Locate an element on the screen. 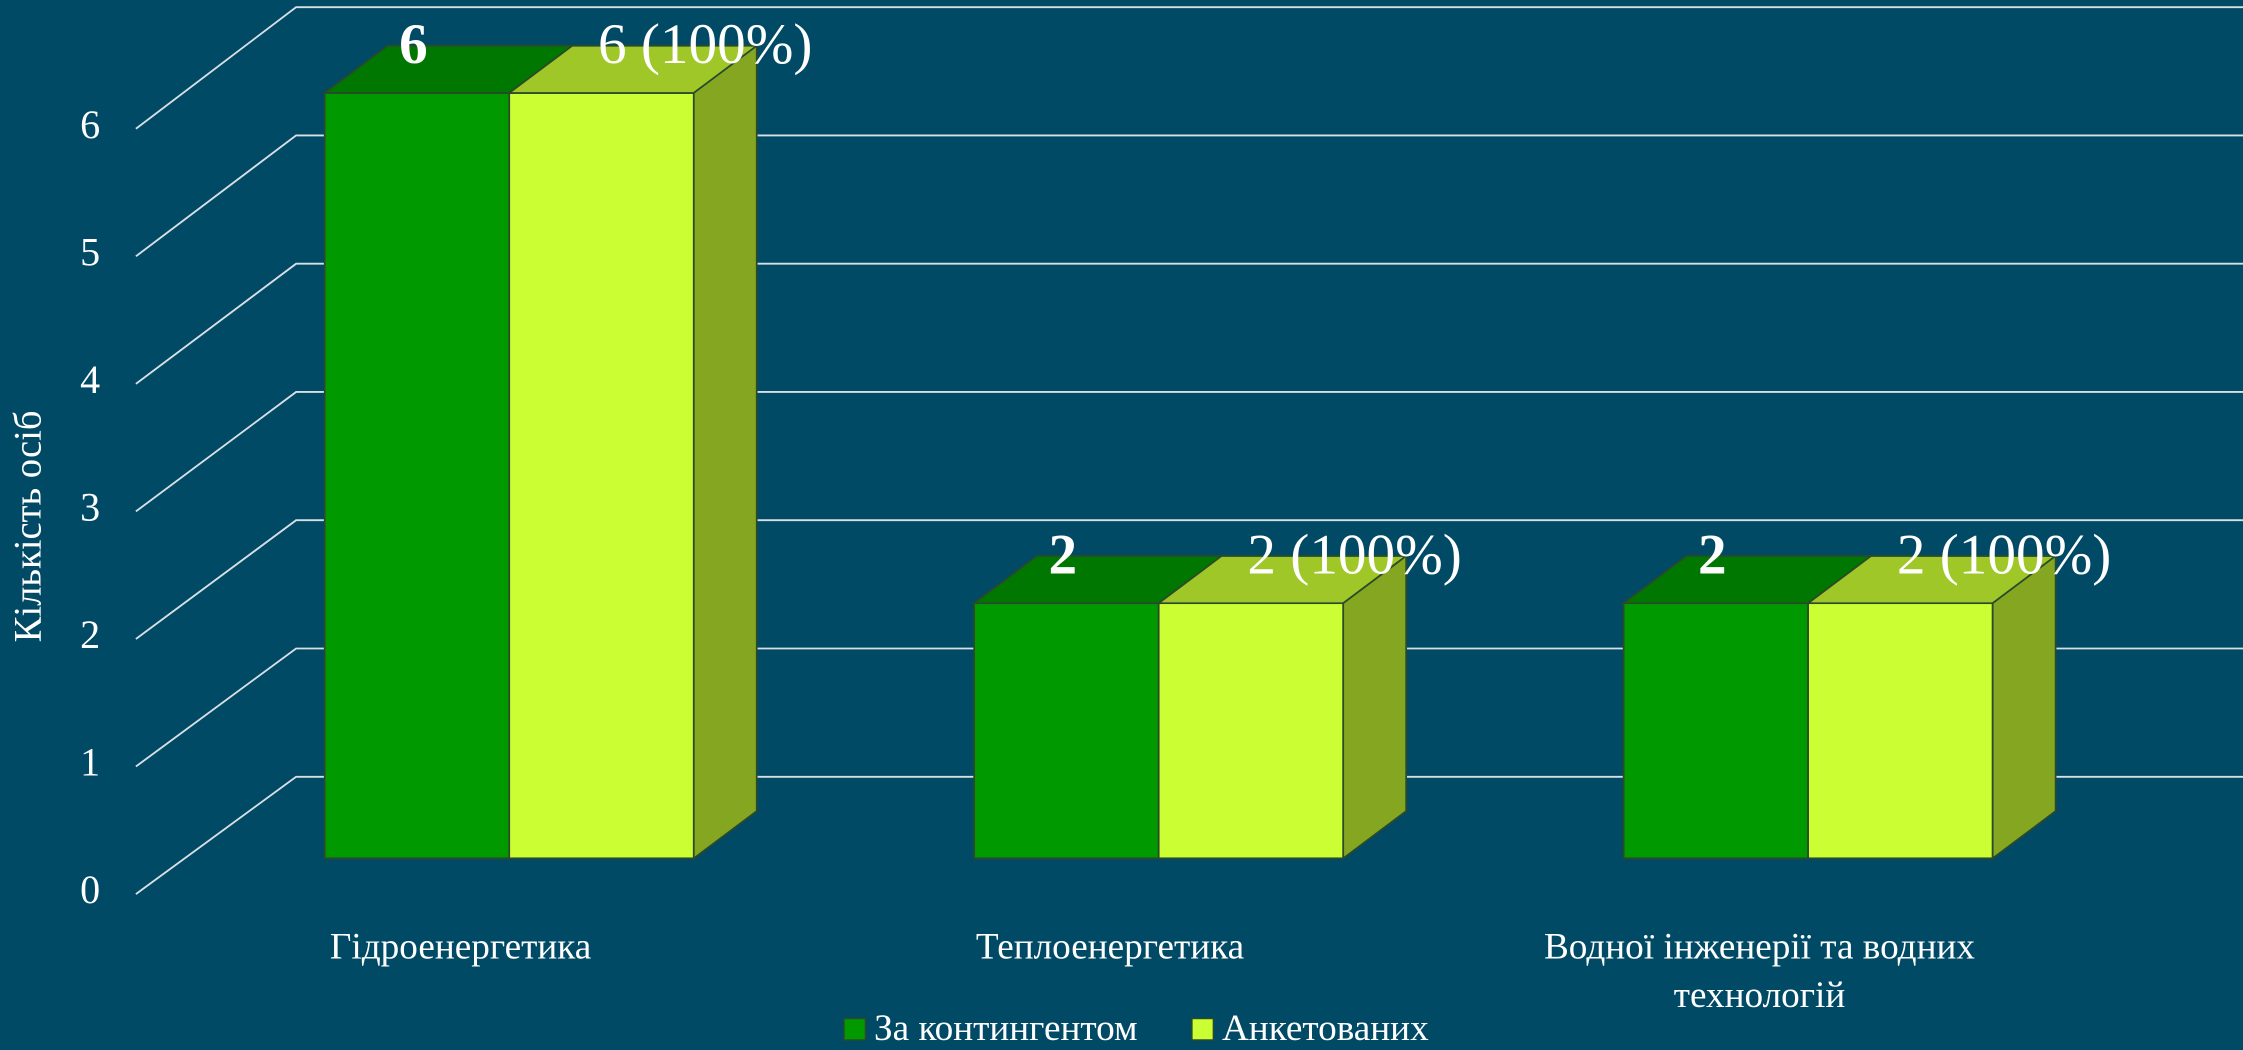 This screenshot has width=2243, height=1050. x-tick-label: Теплоенергетика is located at coordinates (1110, 946).